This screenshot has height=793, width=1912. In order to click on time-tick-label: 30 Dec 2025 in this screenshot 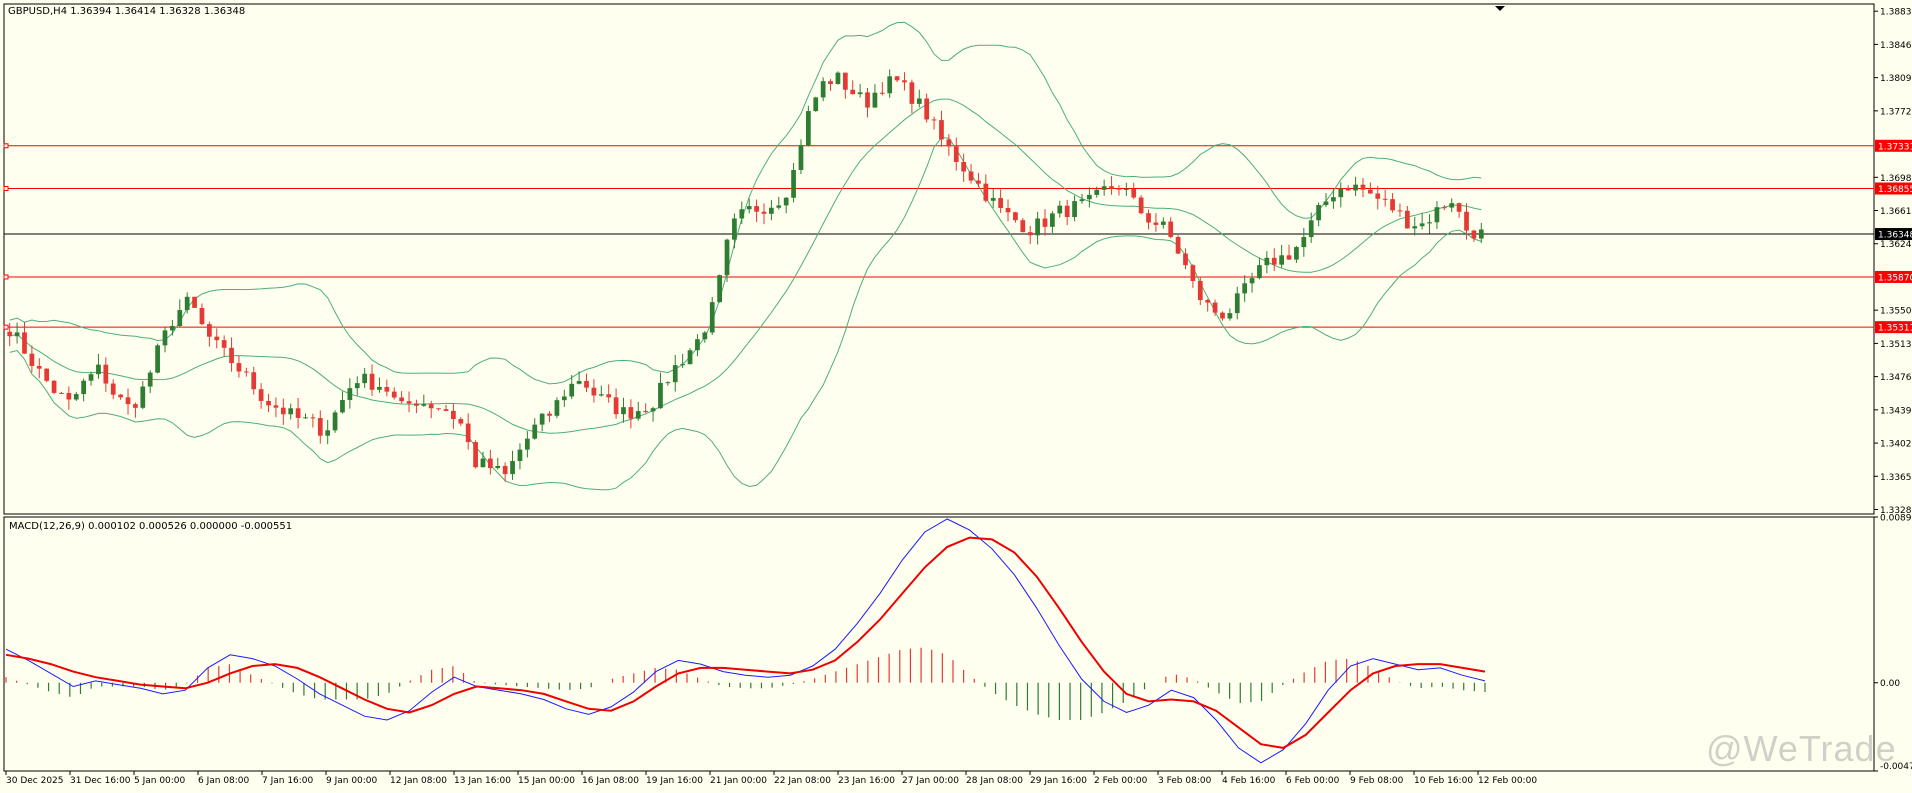, I will do `click(35, 781)`.